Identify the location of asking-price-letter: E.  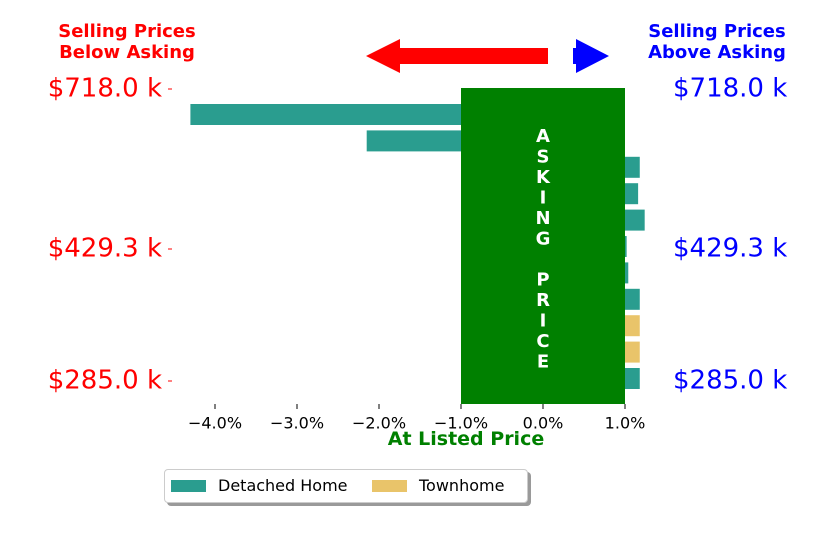
(543, 362).